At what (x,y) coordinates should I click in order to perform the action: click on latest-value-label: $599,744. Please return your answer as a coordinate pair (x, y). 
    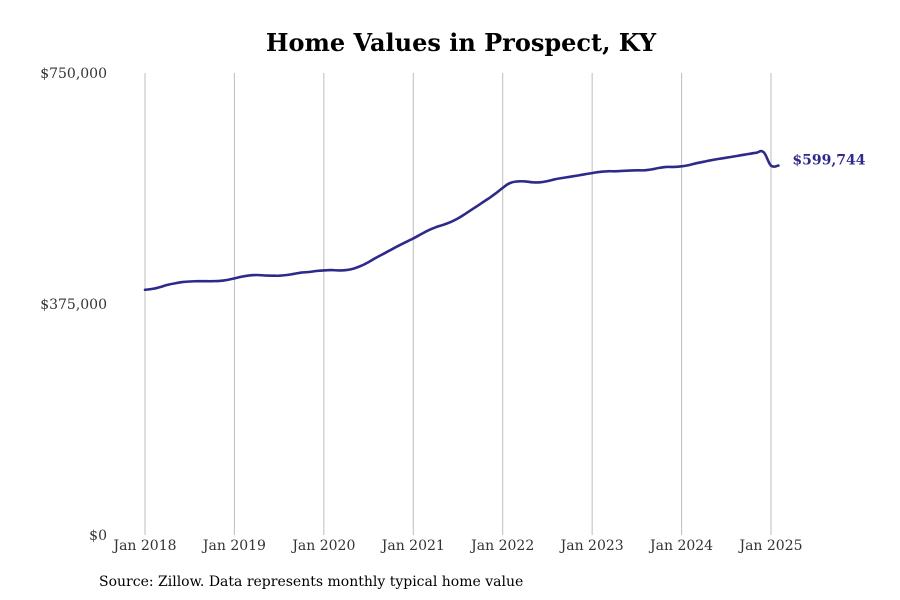
    Looking at the image, I should click on (828, 161).